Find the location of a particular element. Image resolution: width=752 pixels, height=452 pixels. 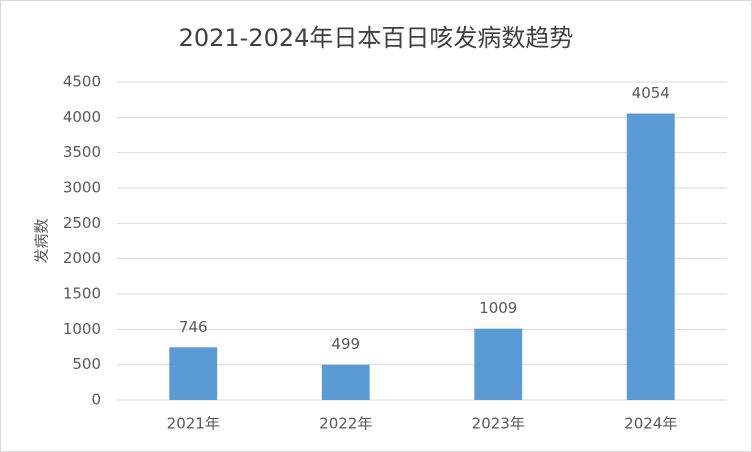

y-tick-label: 4000 is located at coordinates (82, 117).